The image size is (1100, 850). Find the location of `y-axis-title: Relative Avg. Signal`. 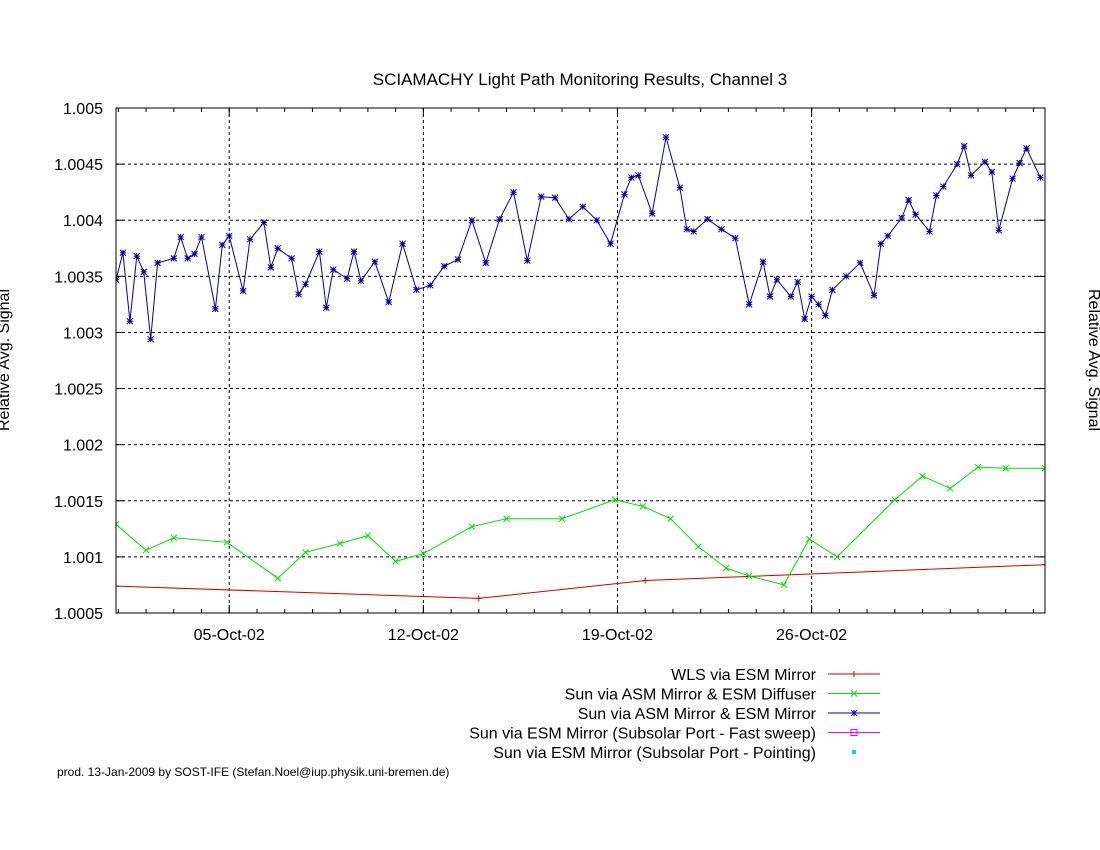

y-axis-title: Relative Avg. Signal is located at coordinates (6, 360).